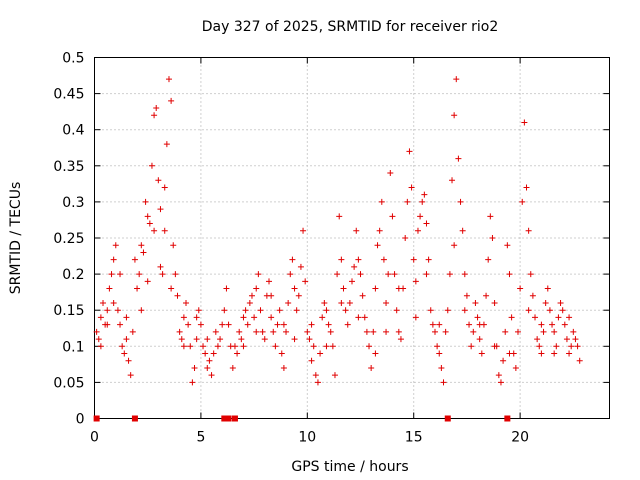 The image size is (640, 480). What do you see at coordinates (307, 438) in the screenshot?
I see `x-tick-label: 10` at bounding box center [307, 438].